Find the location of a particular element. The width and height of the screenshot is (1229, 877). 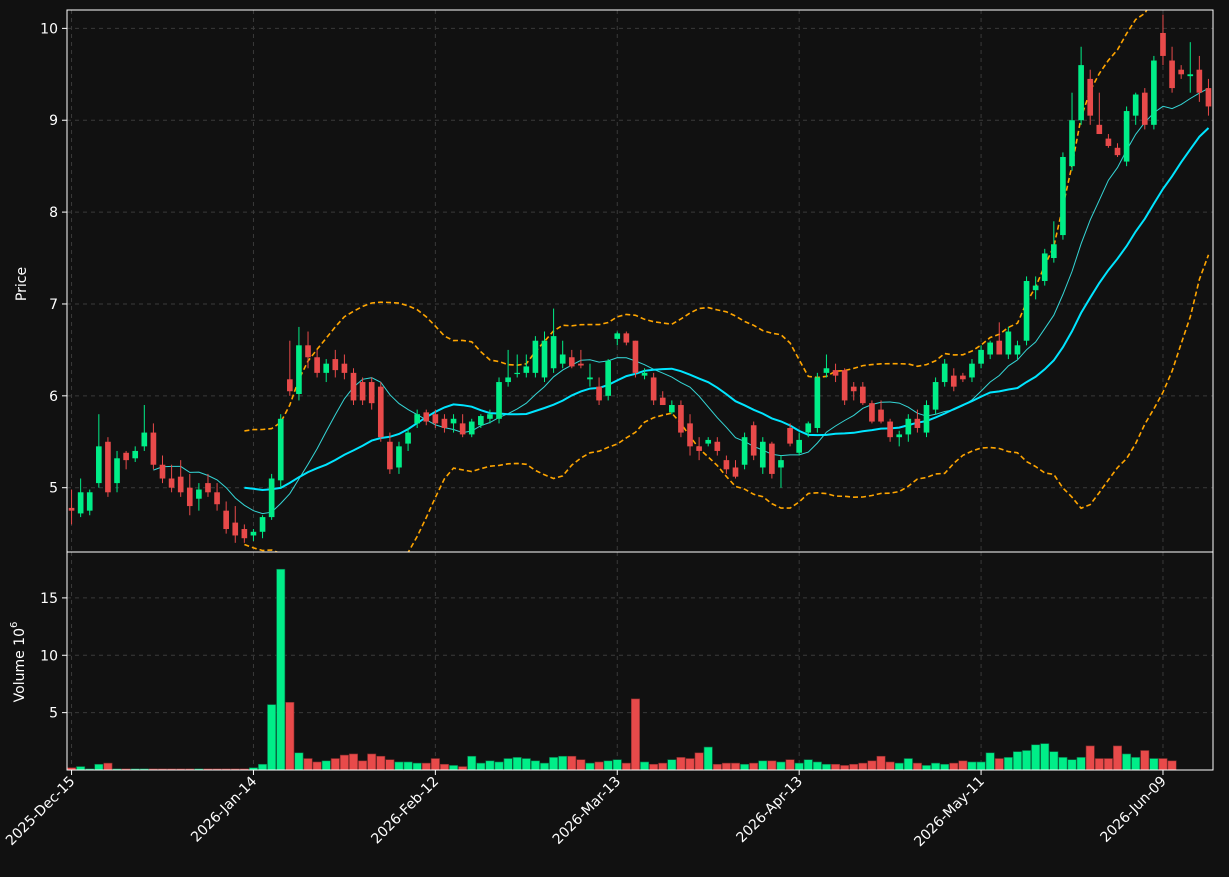

price-axis-label: Price is located at coordinates (22, 284).